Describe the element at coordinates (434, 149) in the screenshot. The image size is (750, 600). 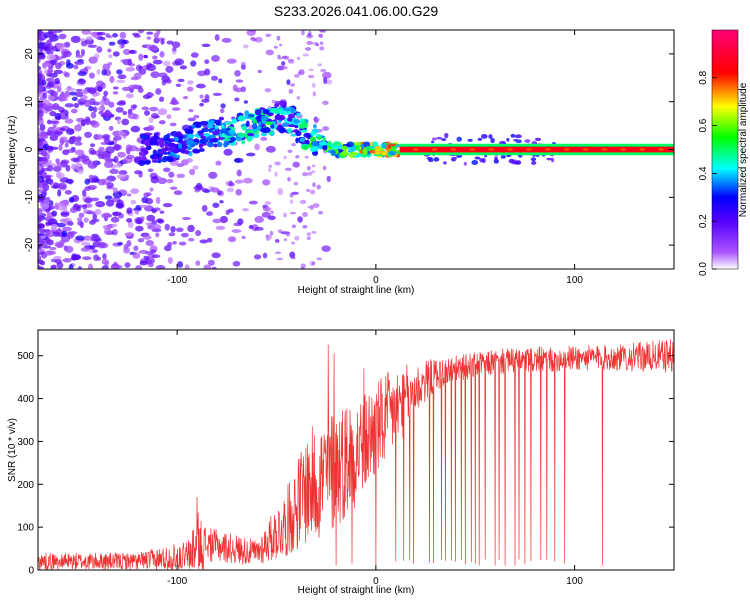
I see `spectrogram-line-peak` at that location.